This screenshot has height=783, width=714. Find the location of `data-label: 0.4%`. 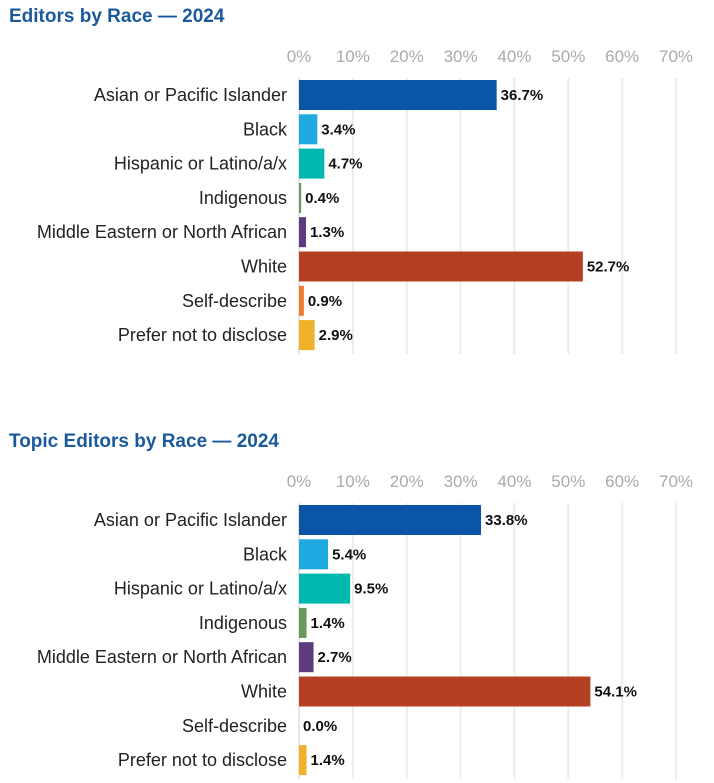

data-label: 0.4% is located at coordinates (322, 198).